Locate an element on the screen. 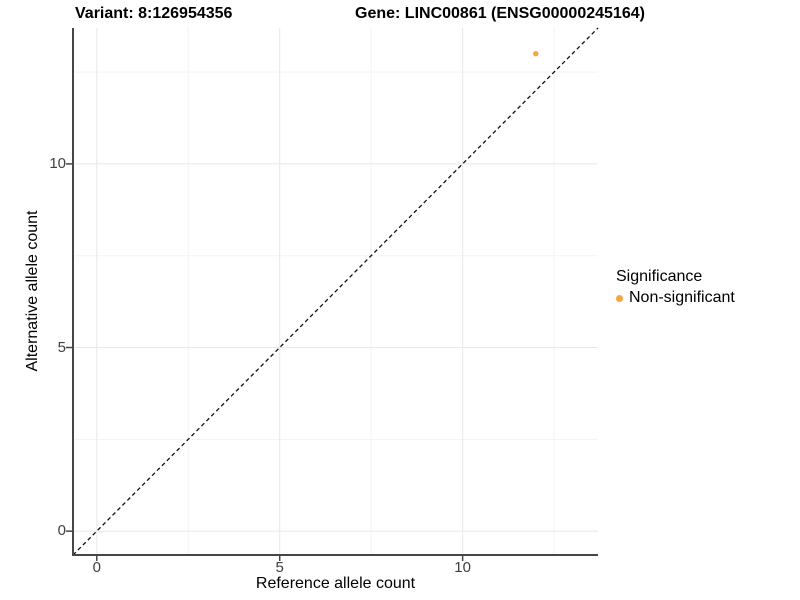 Image resolution: width=800 pixels, height=600 pixels. x-axis-title: Reference allele count is located at coordinates (335, 583).